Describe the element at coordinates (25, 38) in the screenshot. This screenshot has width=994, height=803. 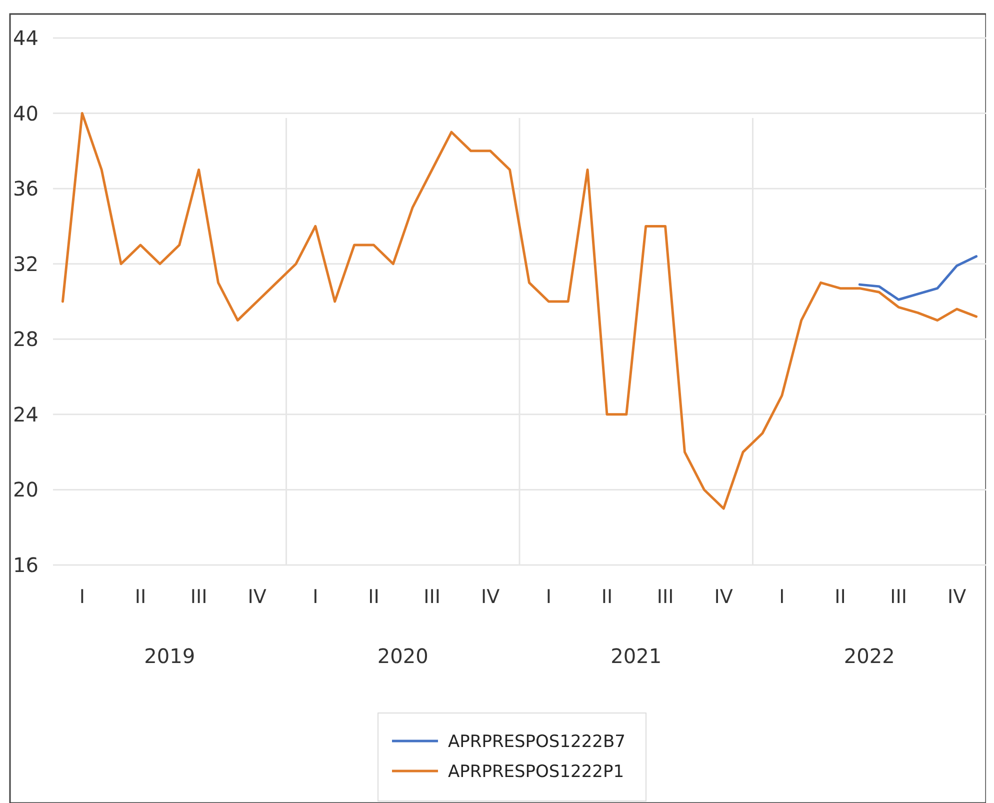
I see `y-tick-label: 44` at that location.